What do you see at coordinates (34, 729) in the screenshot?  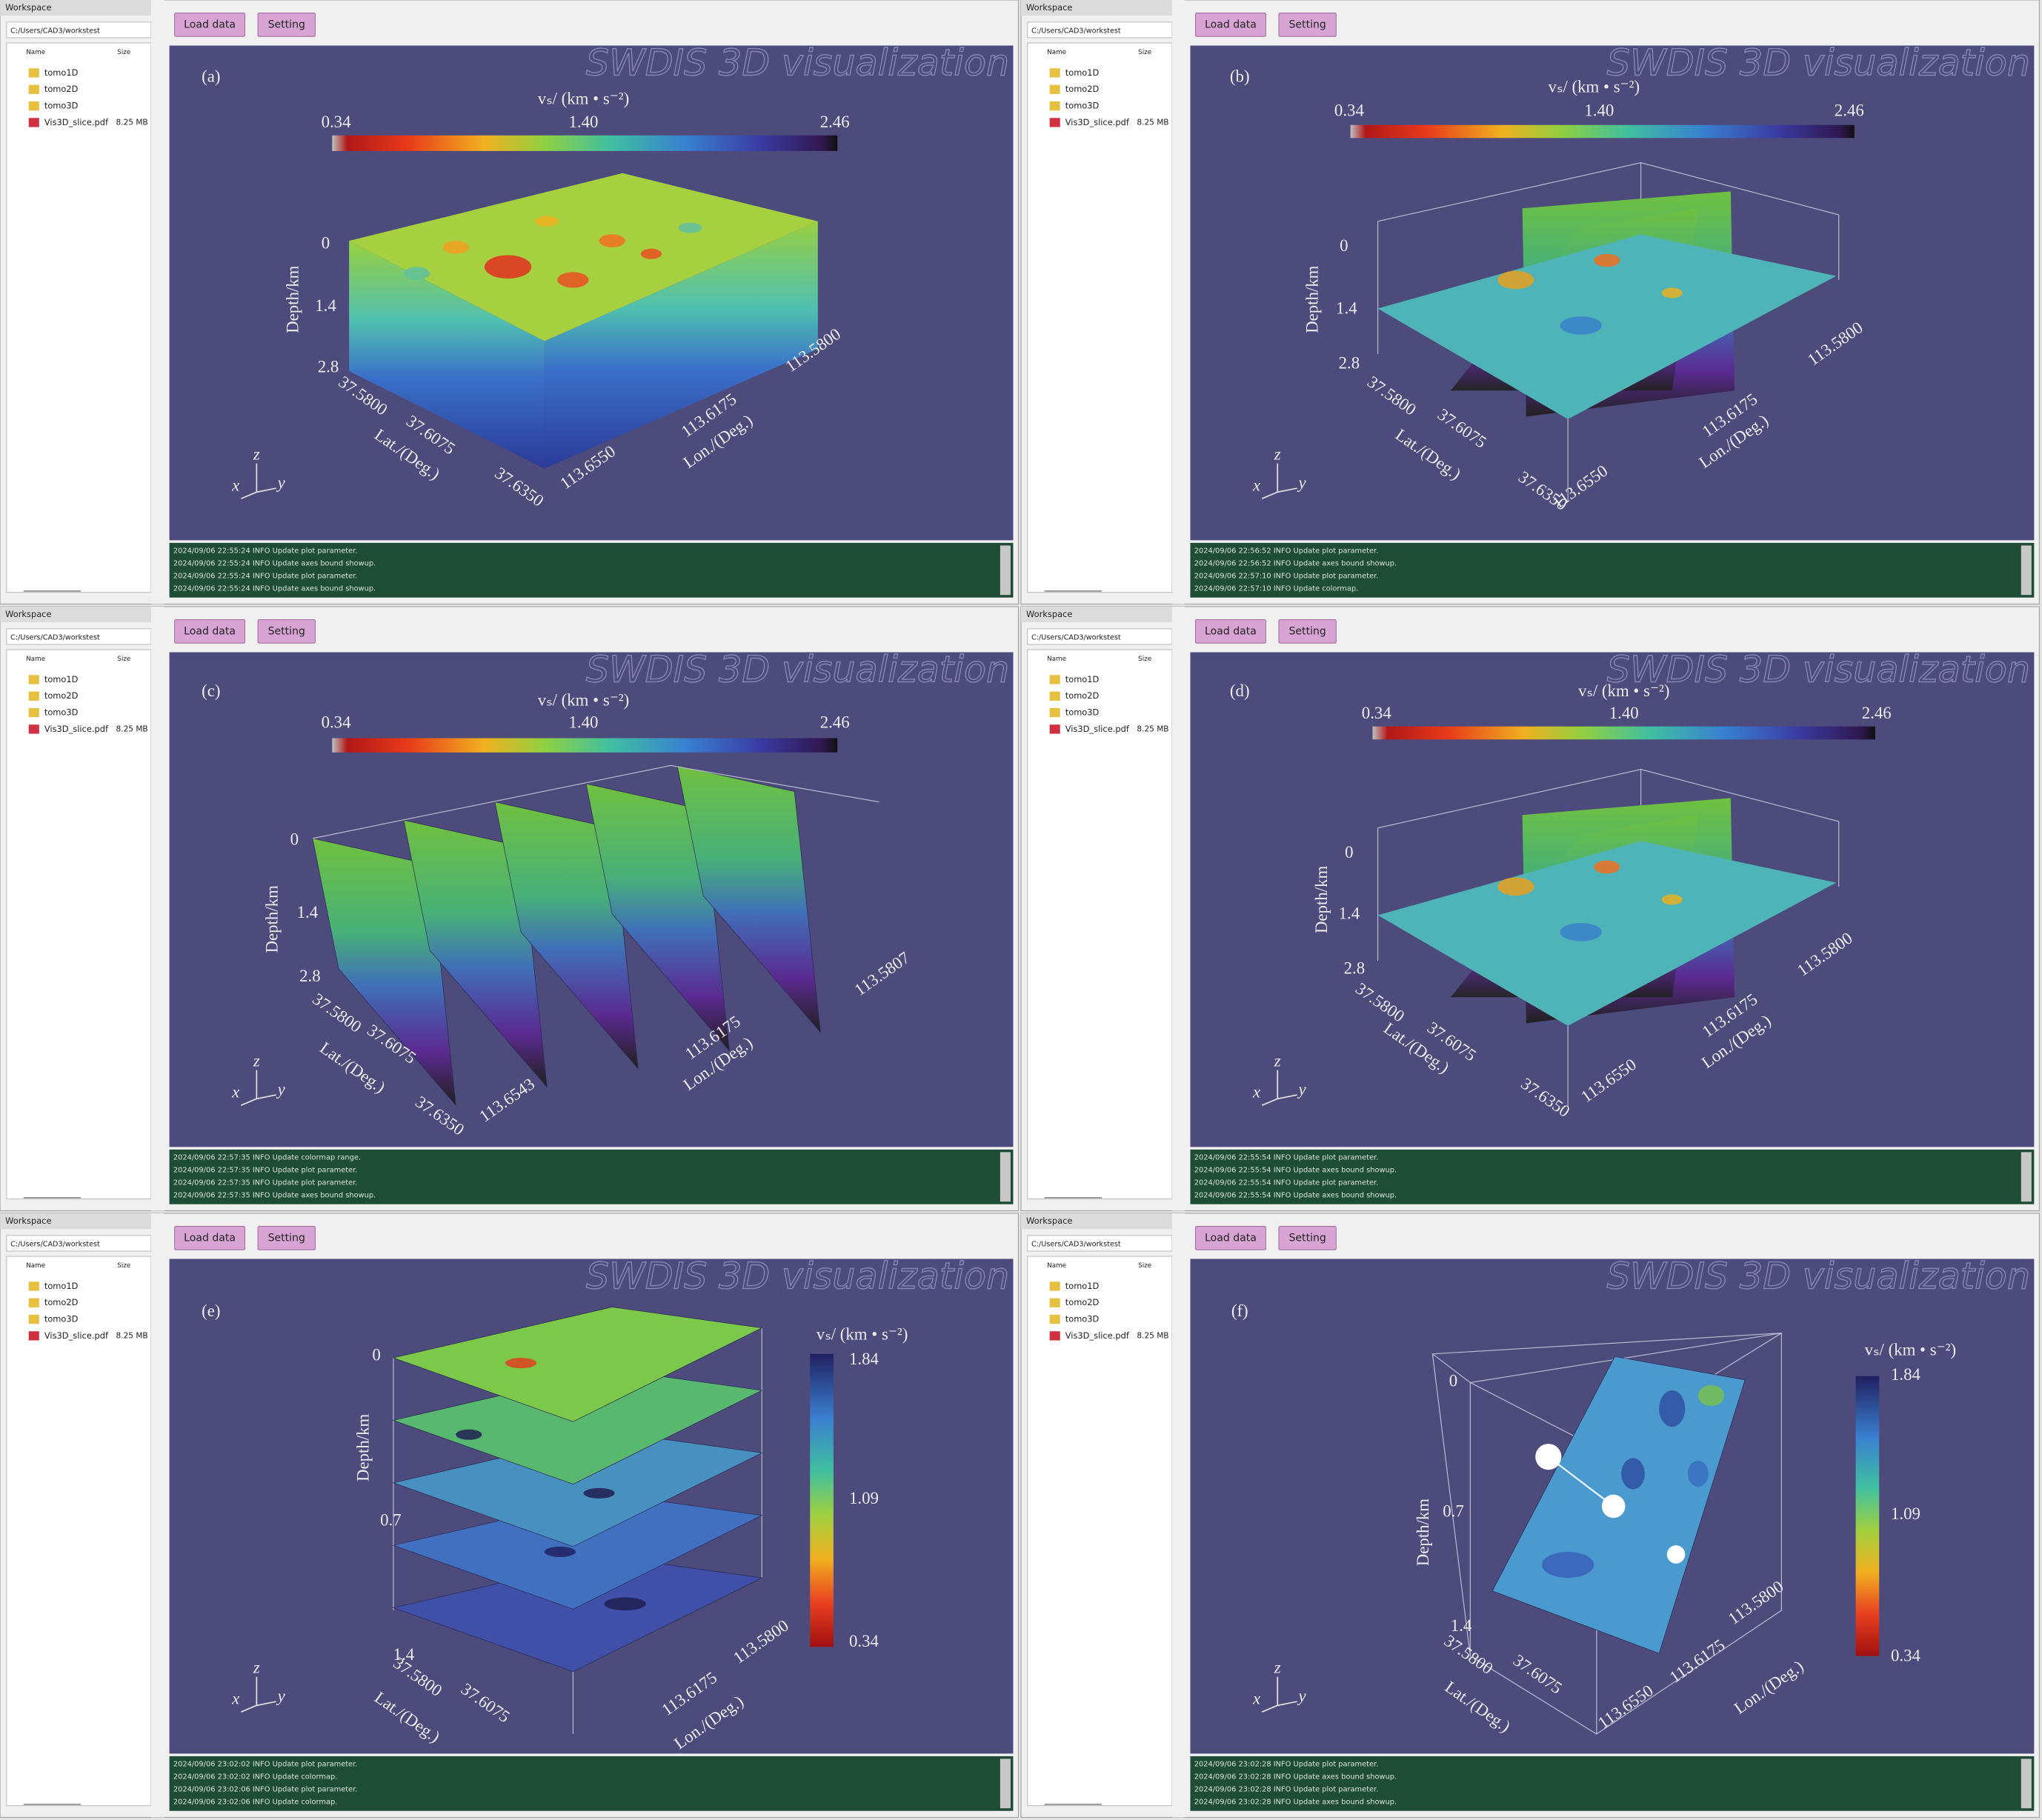 I see `file-icon` at bounding box center [34, 729].